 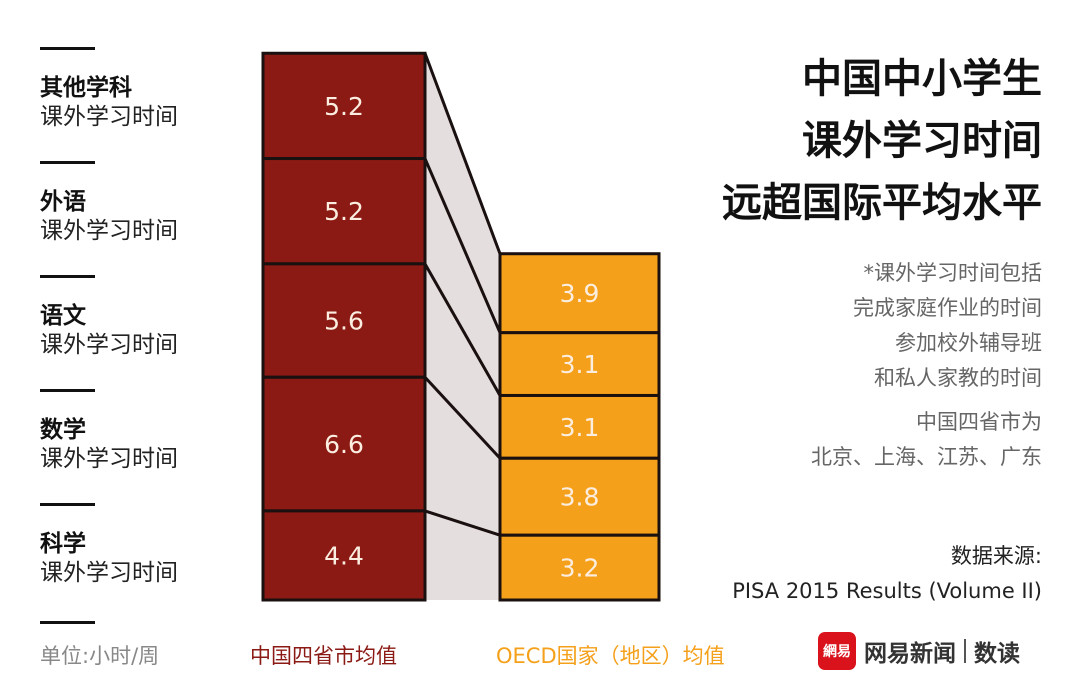 What do you see at coordinates (947, 326) in the screenshot?
I see `footnote: *课外学习时间包括 完成家庭作业的时间 参加校外辅导班 和私人家教的时间` at bounding box center [947, 326].